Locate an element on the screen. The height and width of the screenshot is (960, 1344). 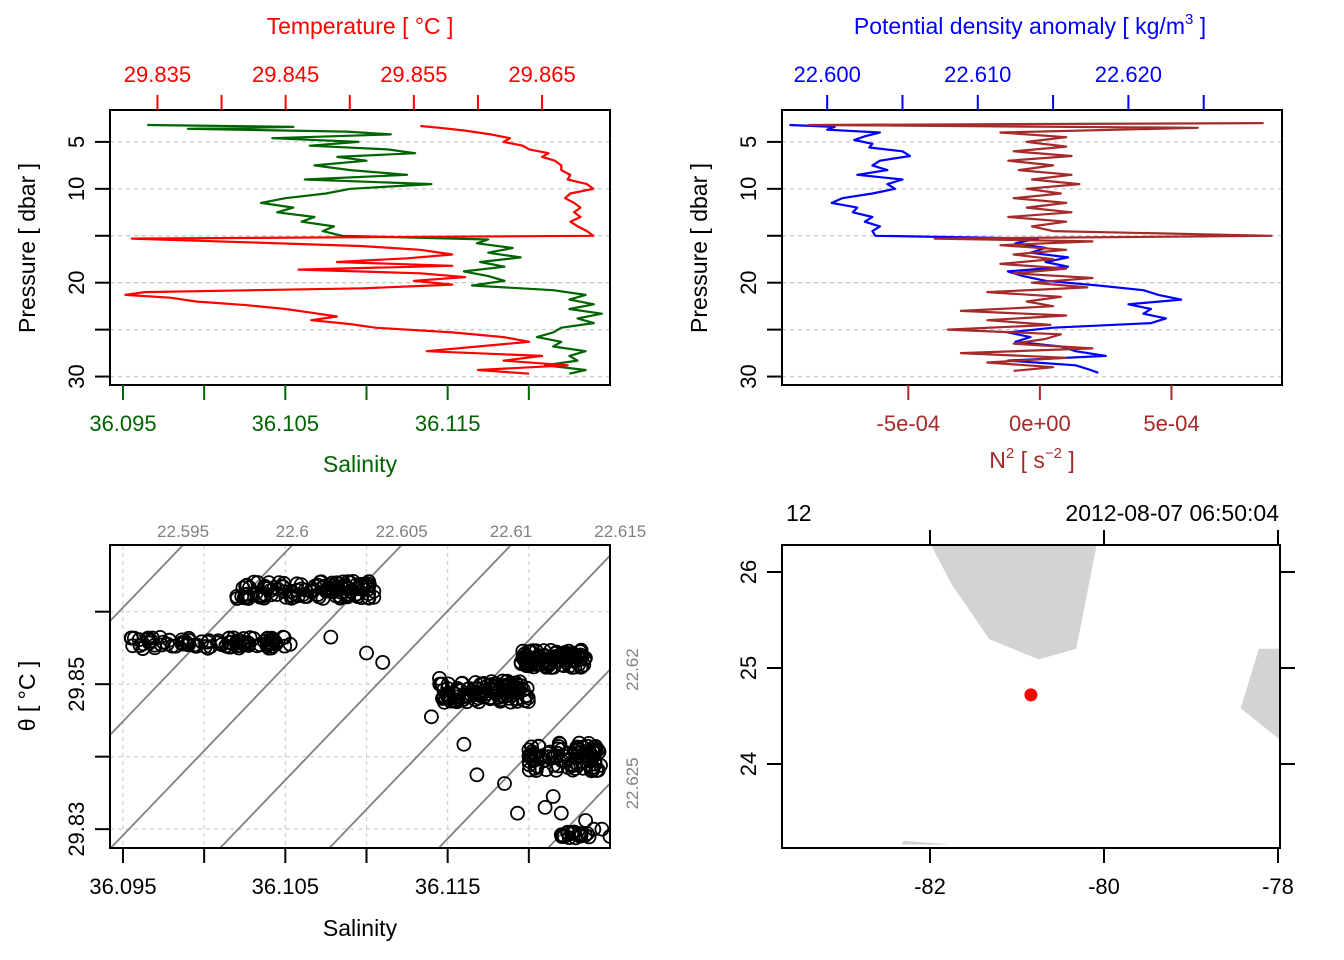
top-axis-title: Temperature [ °C ] is located at coordinates (360, 26).